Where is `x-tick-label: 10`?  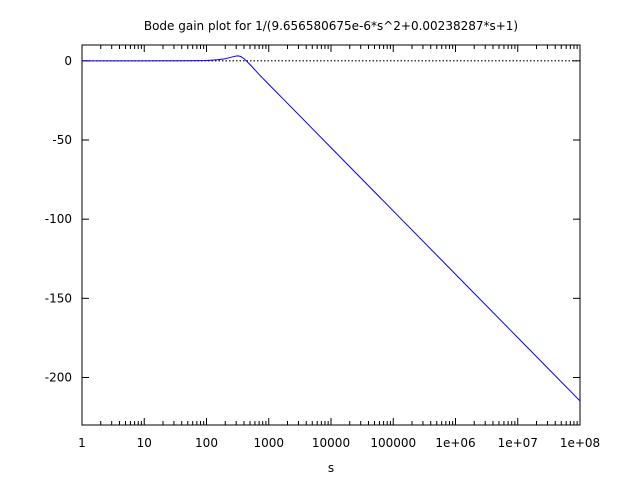
x-tick-label: 10 is located at coordinates (144, 443).